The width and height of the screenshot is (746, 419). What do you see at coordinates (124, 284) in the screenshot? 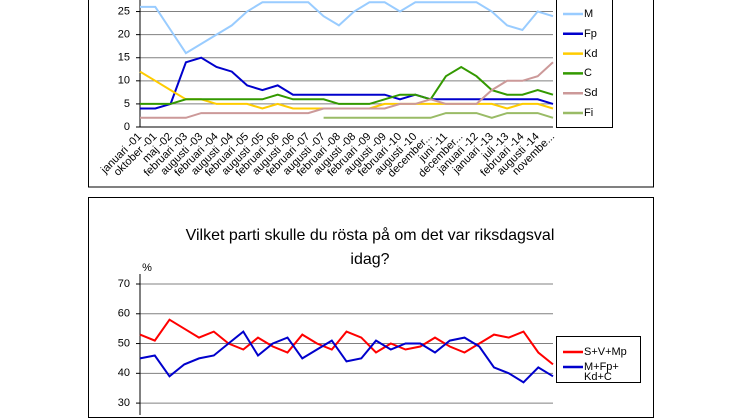
I see `y-tick-label: 70` at bounding box center [124, 284].